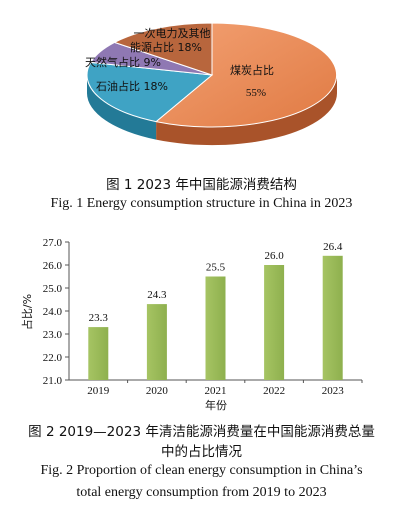 This screenshot has height=509, width=403. I want to click on bar-value-label: 23.3, so click(99, 318).